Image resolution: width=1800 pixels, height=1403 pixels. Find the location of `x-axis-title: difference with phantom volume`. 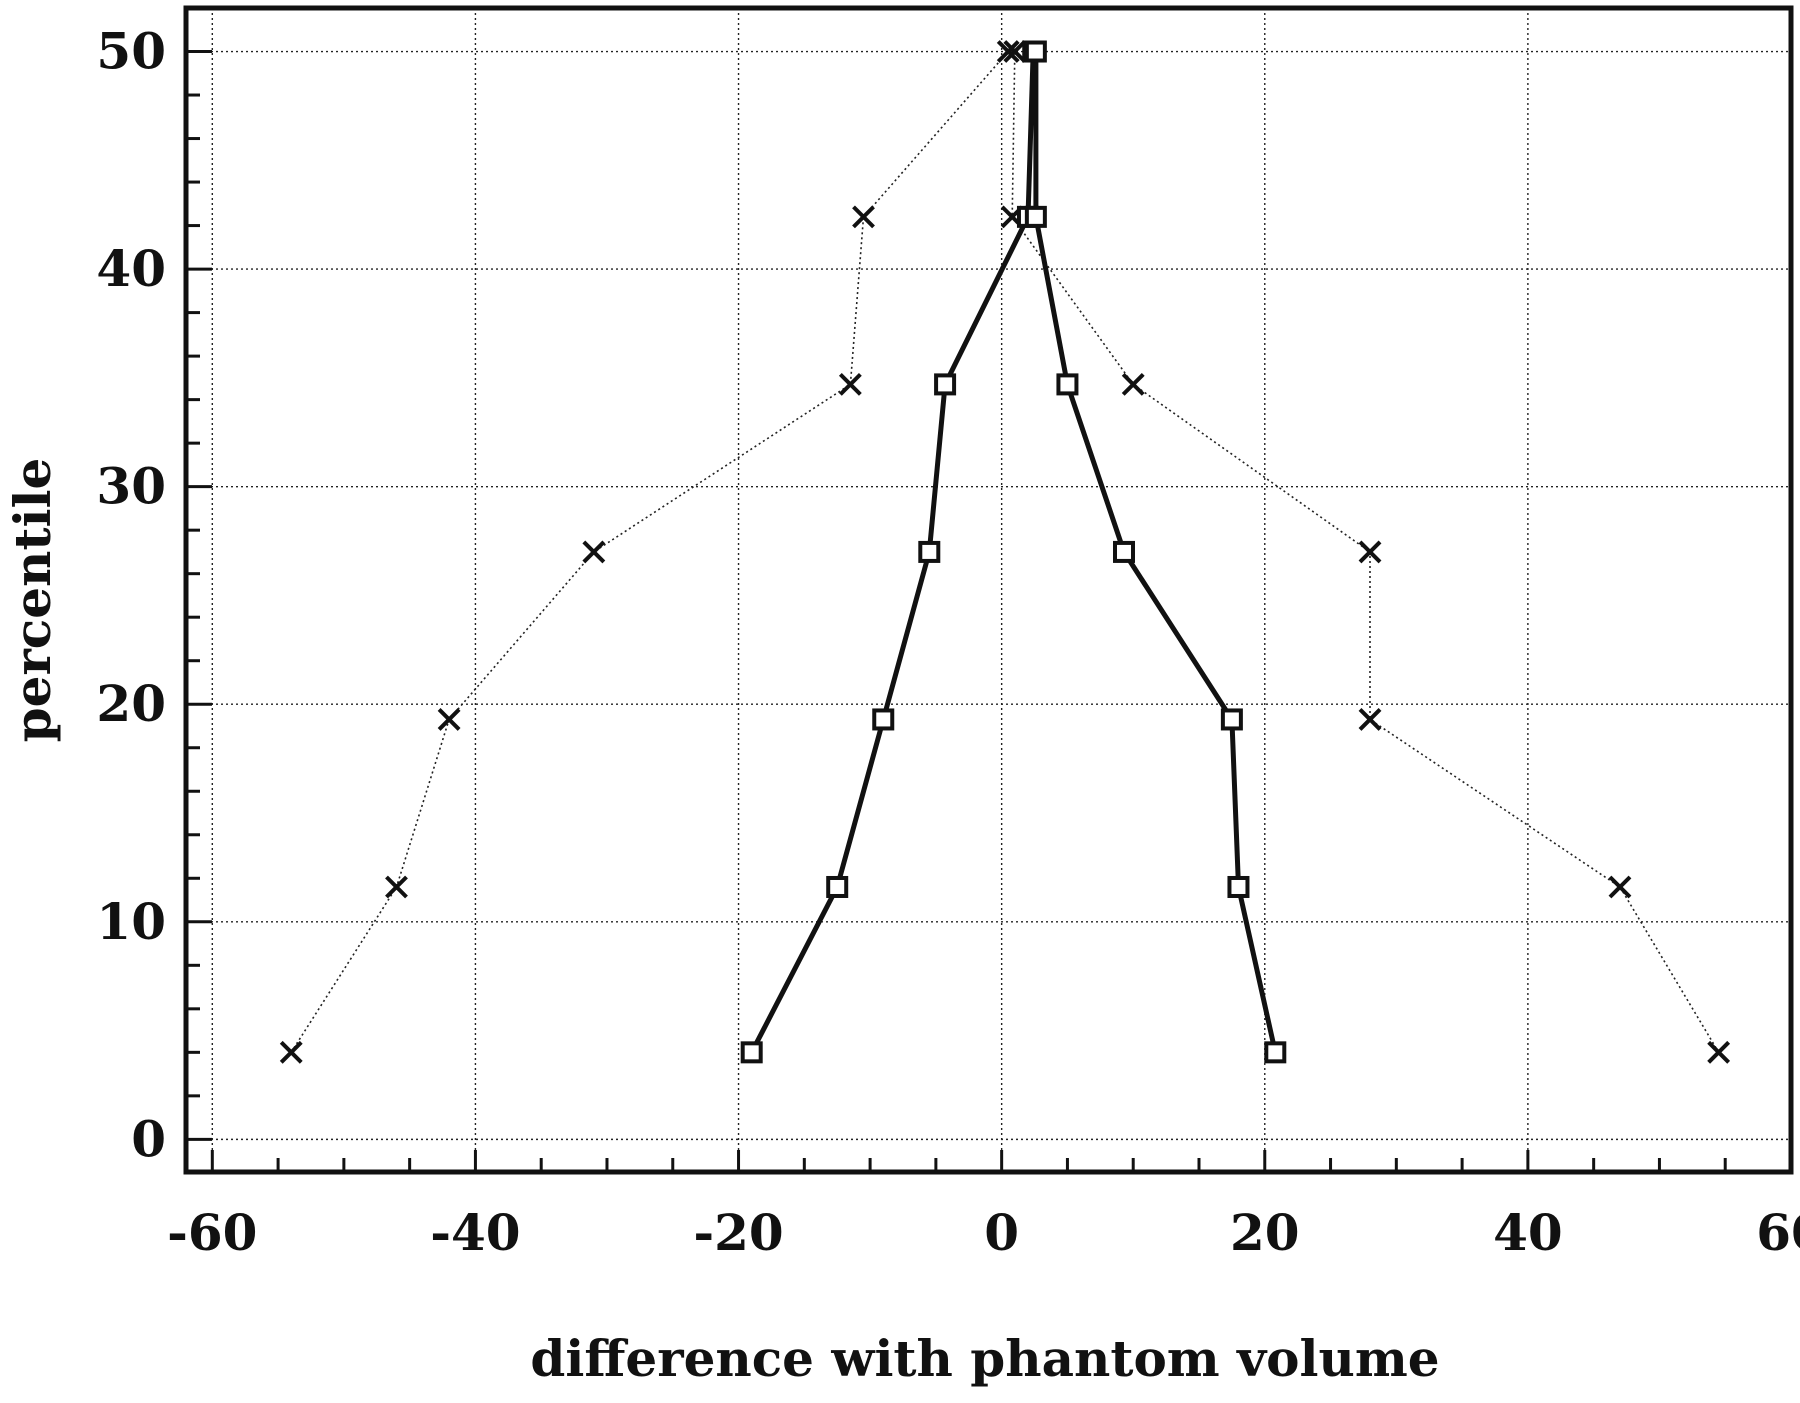

x-axis-title: difference with phantom volume is located at coordinates (984, 1358).